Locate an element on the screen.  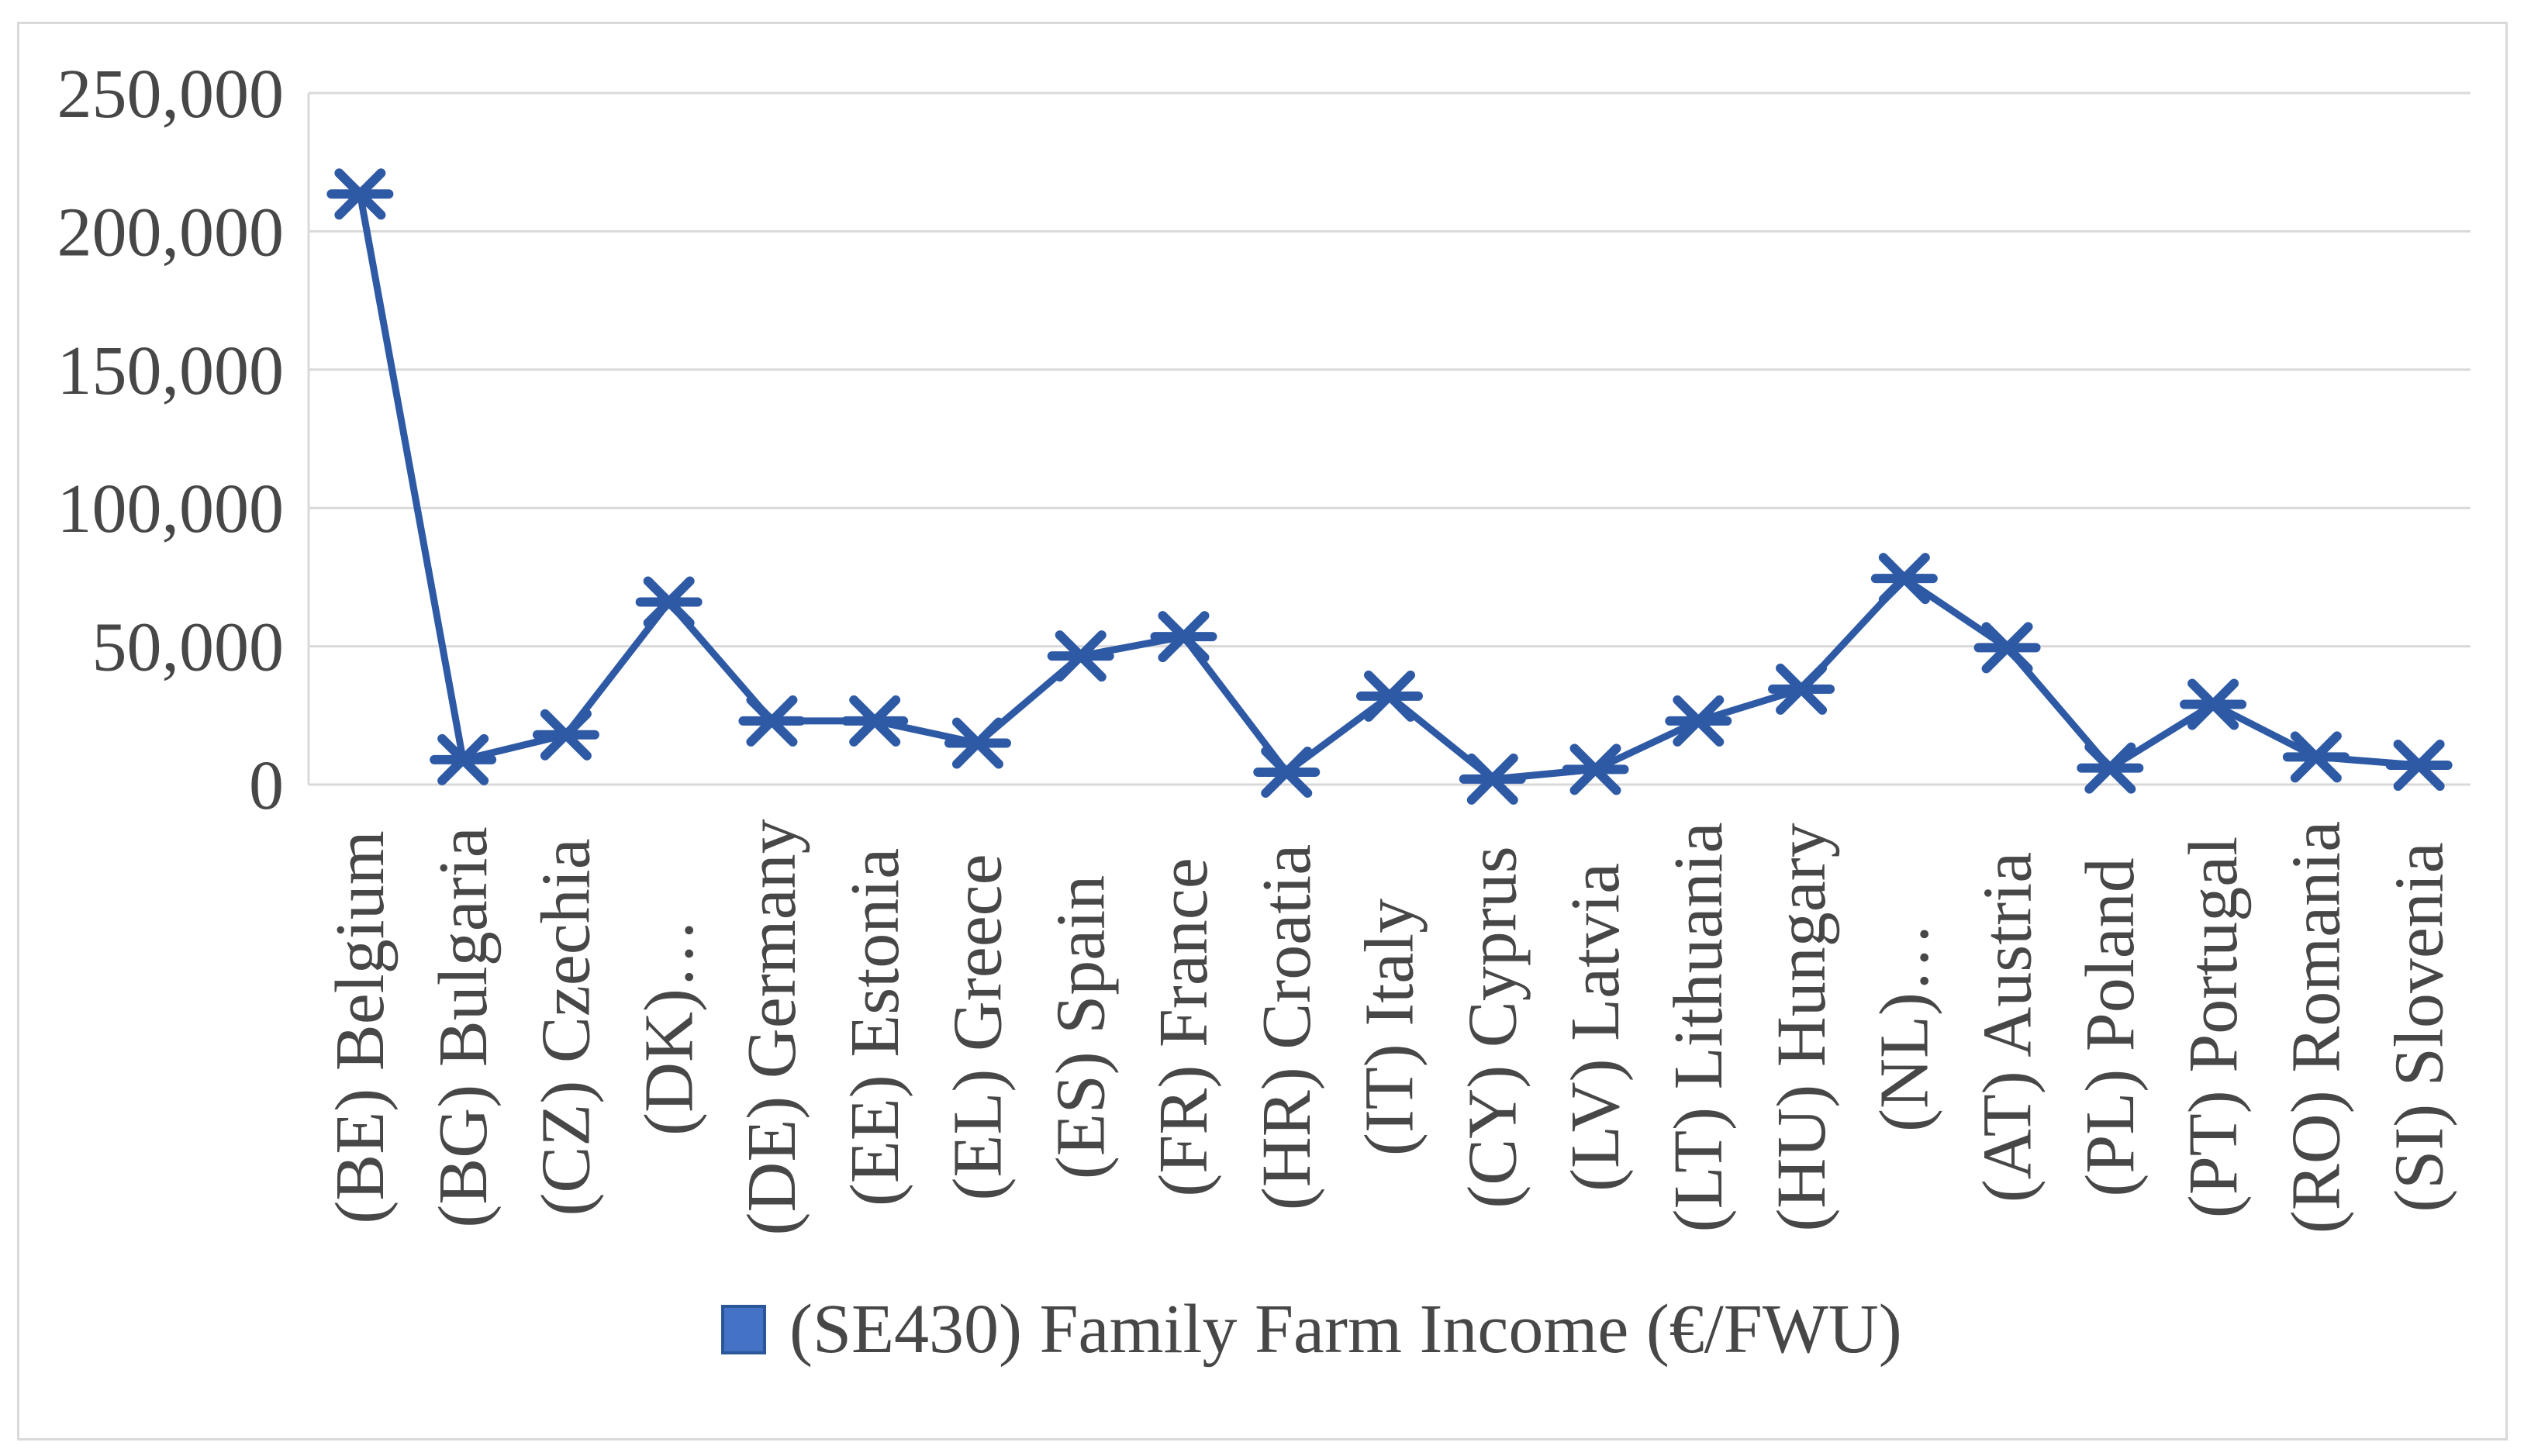
x-category-label: (PL) Poland is located at coordinates (2110, 1026).